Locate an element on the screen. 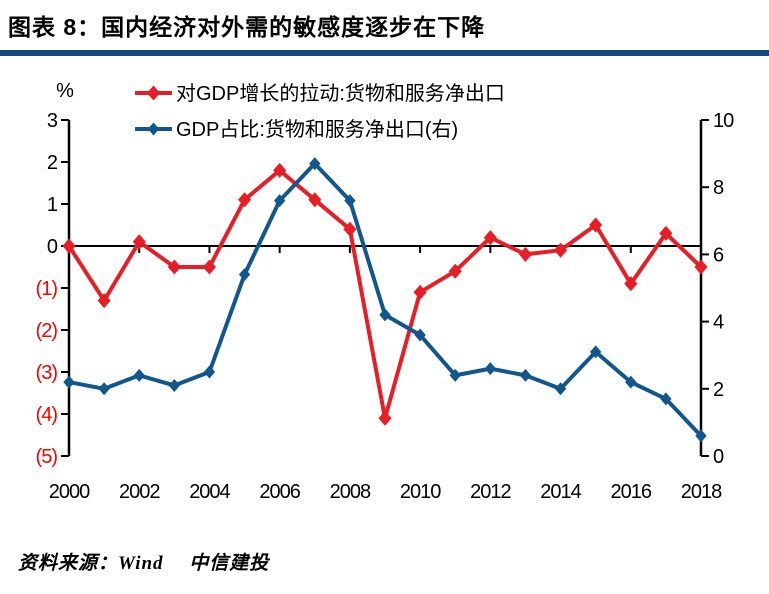  source-note: 资料来源：Wind 中信建投 is located at coordinates (144, 563).